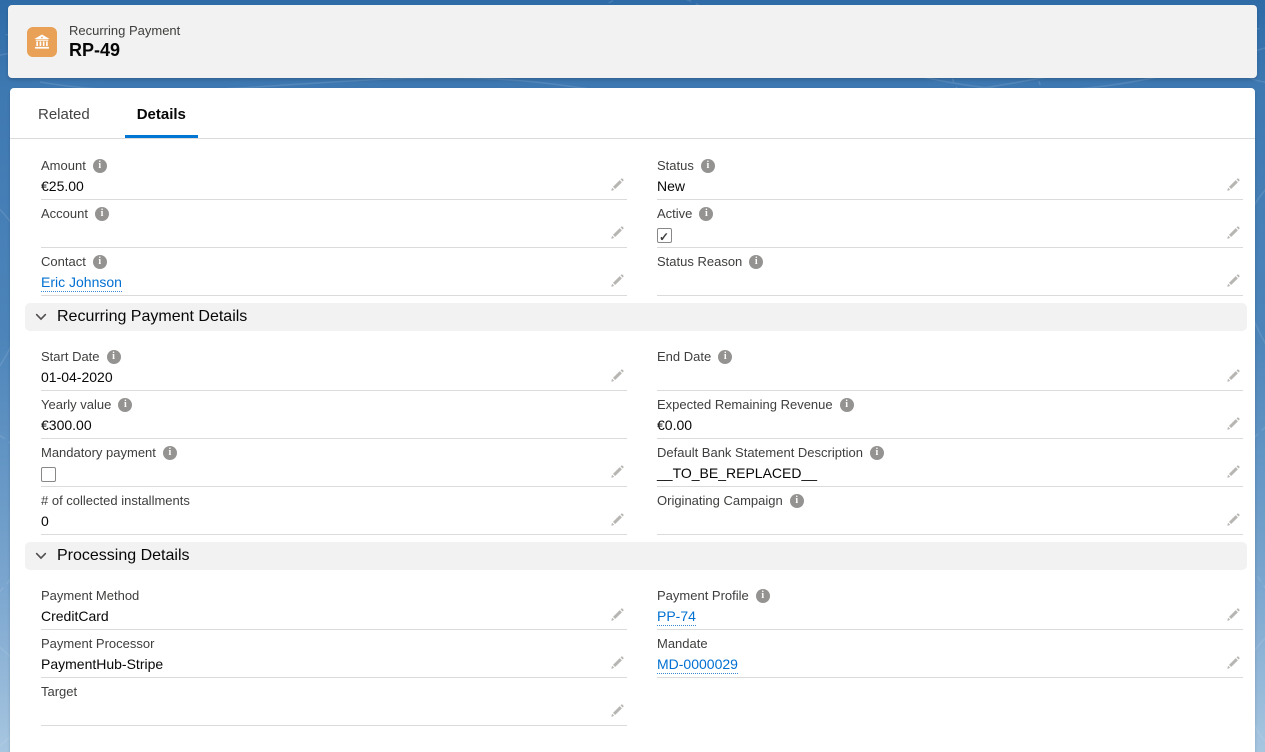 This screenshot has height=752, width=1265. What do you see at coordinates (334, 415) in the screenshot?
I see `field-yearly-value: Yearly value €300.00` at bounding box center [334, 415].